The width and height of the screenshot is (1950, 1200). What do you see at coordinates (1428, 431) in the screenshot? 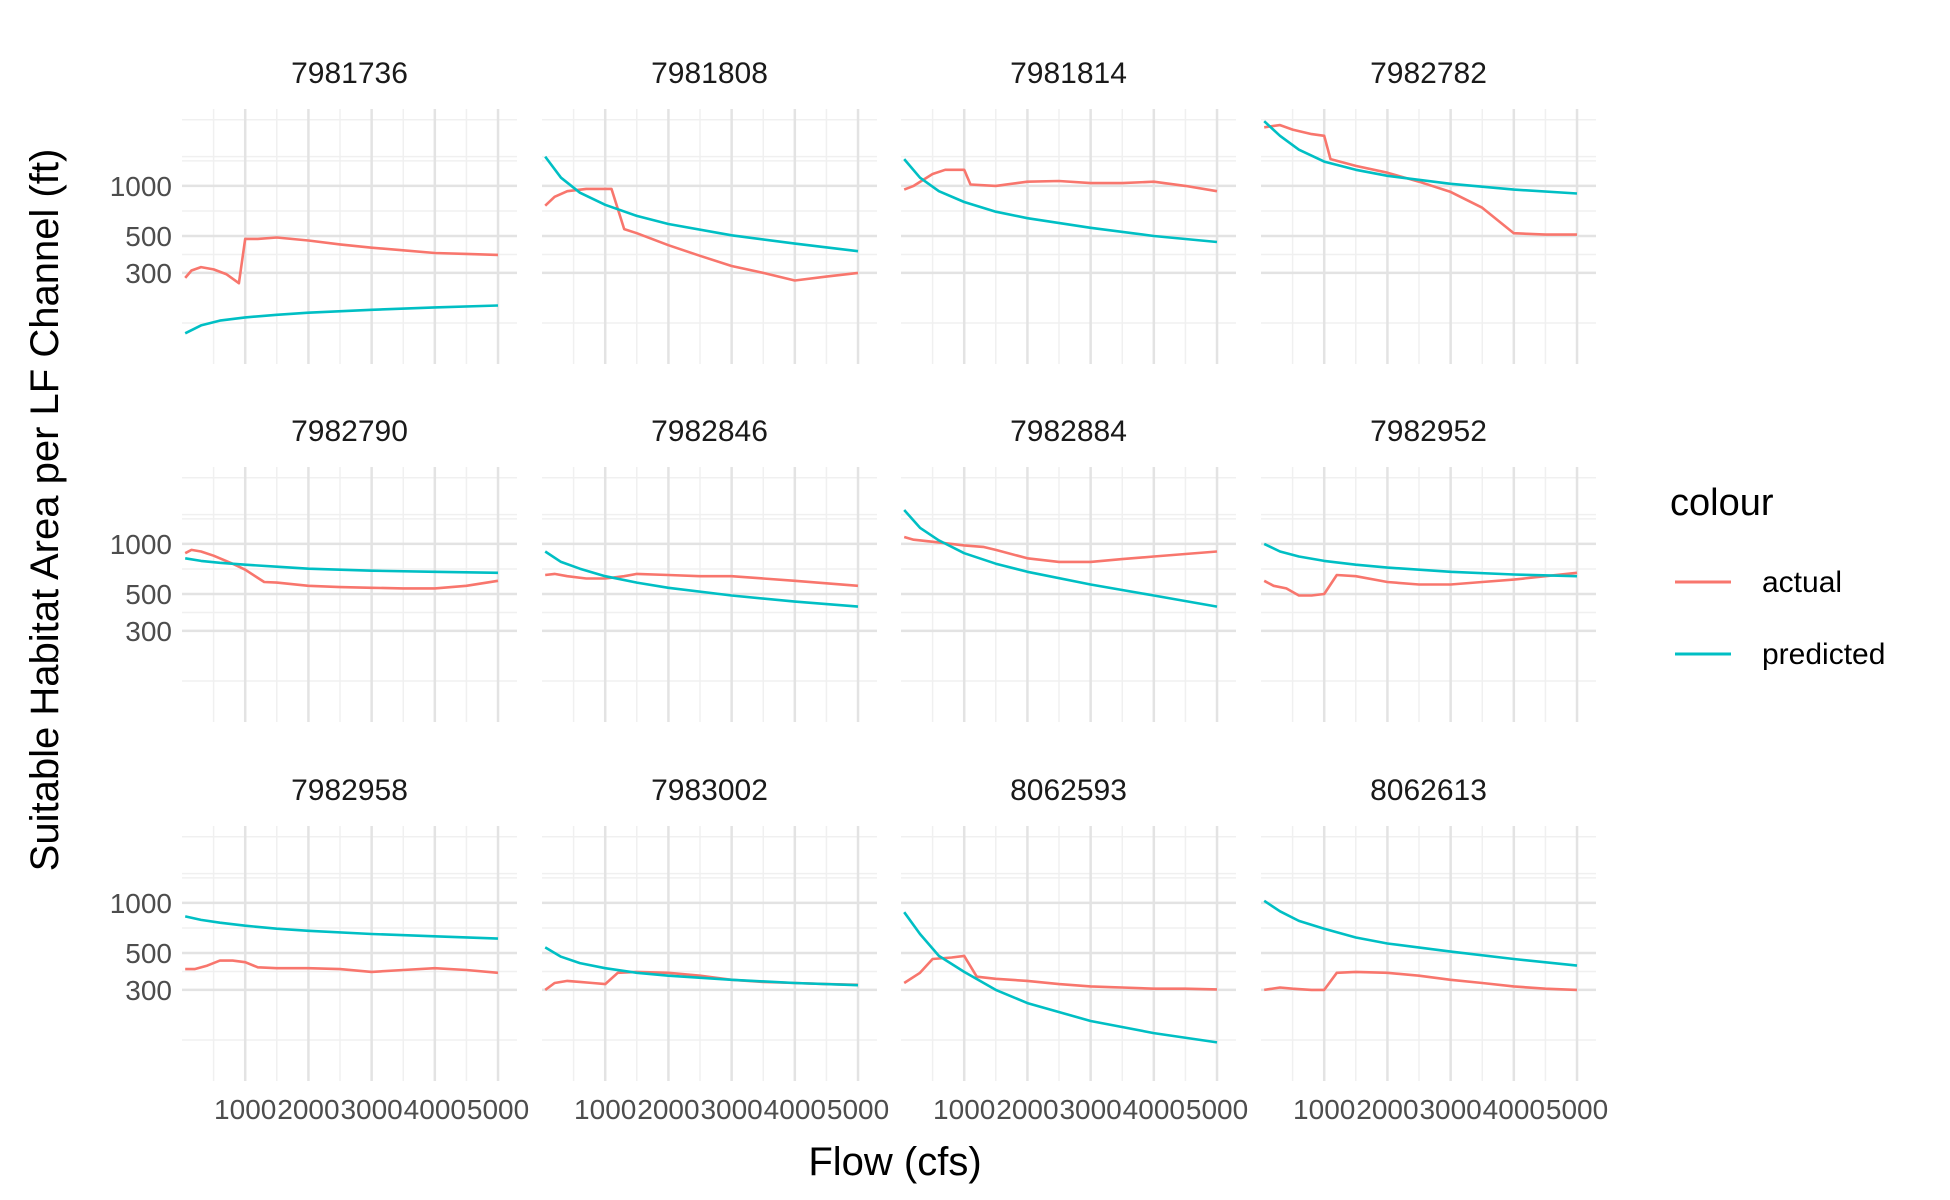
I see `facet-title: 7982952` at bounding box center [1428, 431].